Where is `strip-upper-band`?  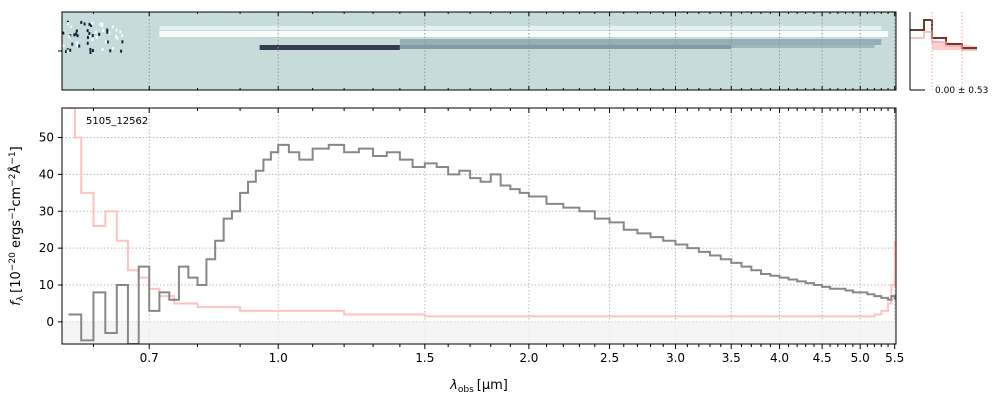 strip-upper-band is located at coordinates (520, 28).